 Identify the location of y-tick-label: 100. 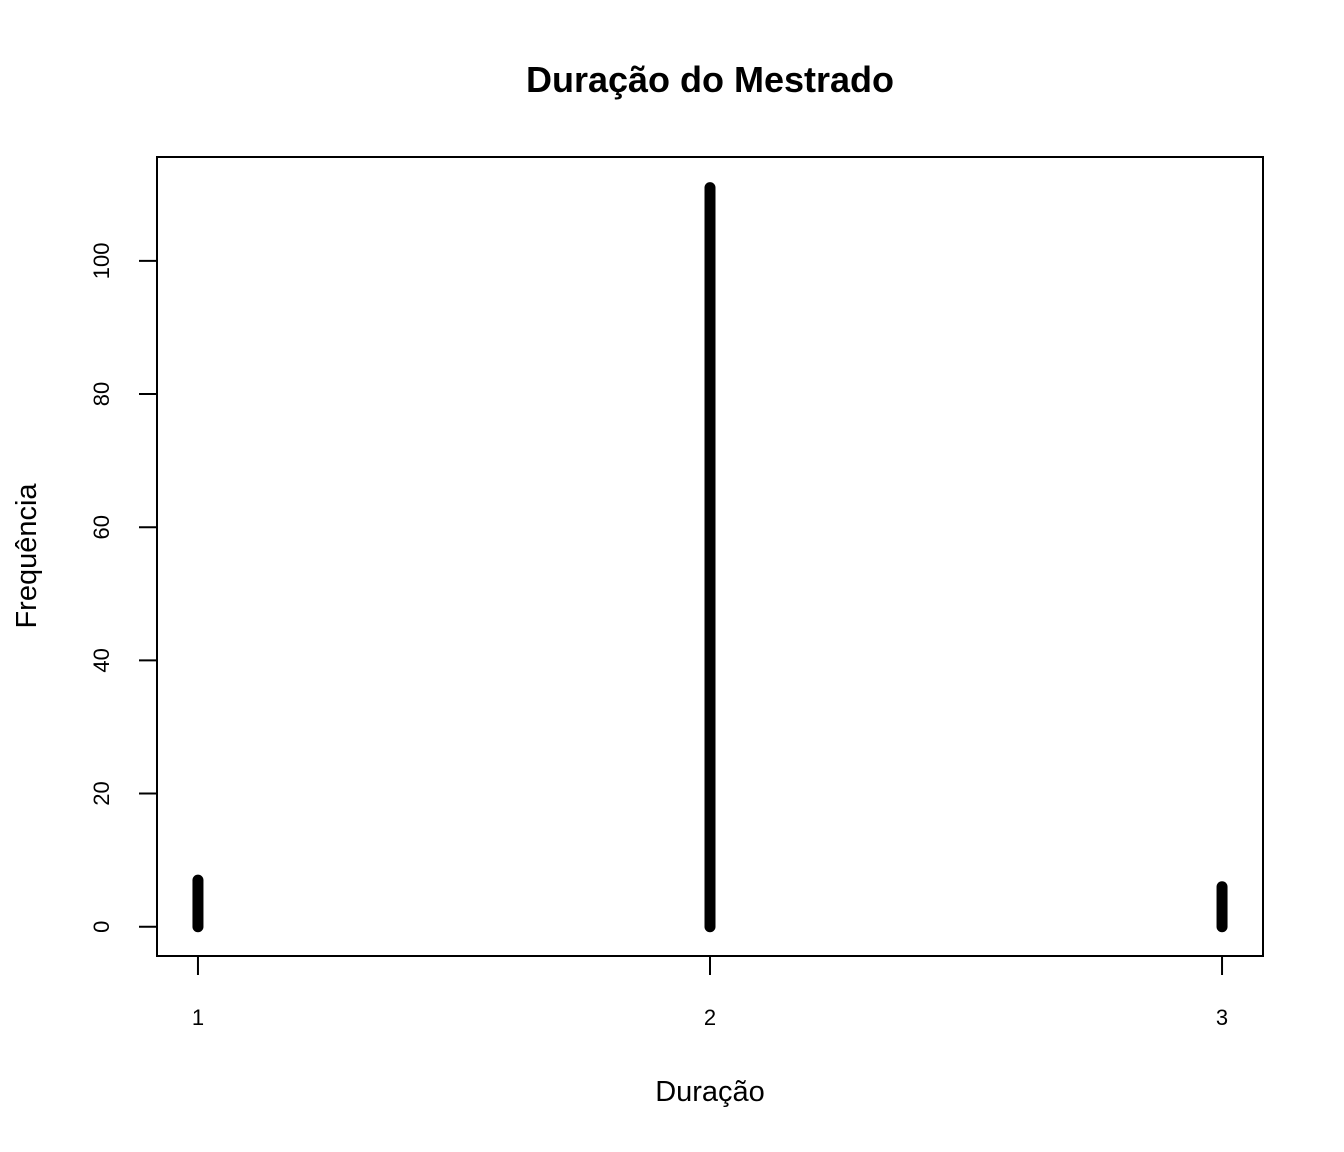
(101, 261).